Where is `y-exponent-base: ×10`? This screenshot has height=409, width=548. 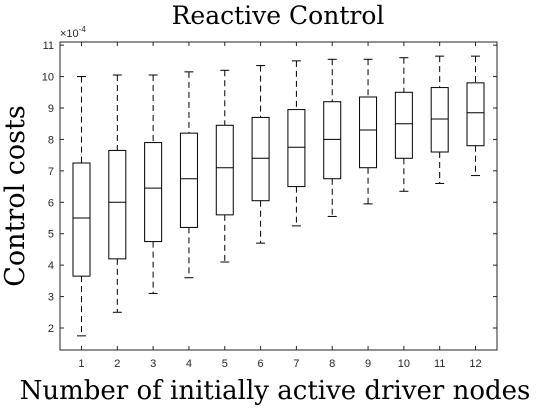
y-exponent-base: ×10 is located at coordinates (69, 34).